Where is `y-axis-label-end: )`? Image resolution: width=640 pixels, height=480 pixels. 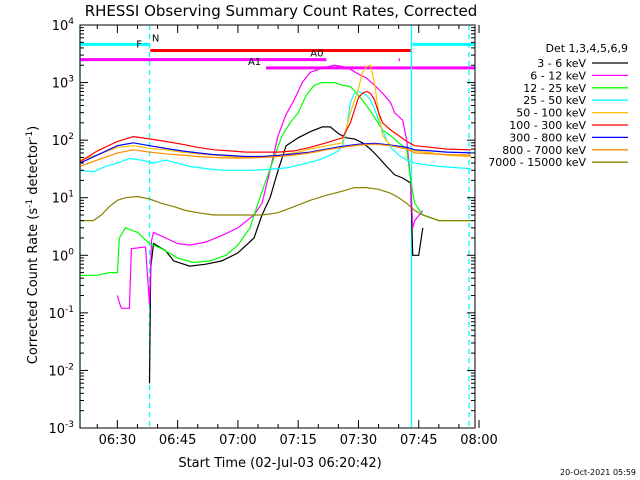 y-axis-label-end: ) is located at coordinates (33, 128).